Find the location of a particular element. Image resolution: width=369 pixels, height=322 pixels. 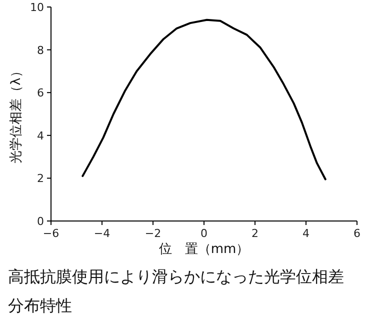

y-axis-title: 光学位相差（λ） is located at coordinates (16, 114).